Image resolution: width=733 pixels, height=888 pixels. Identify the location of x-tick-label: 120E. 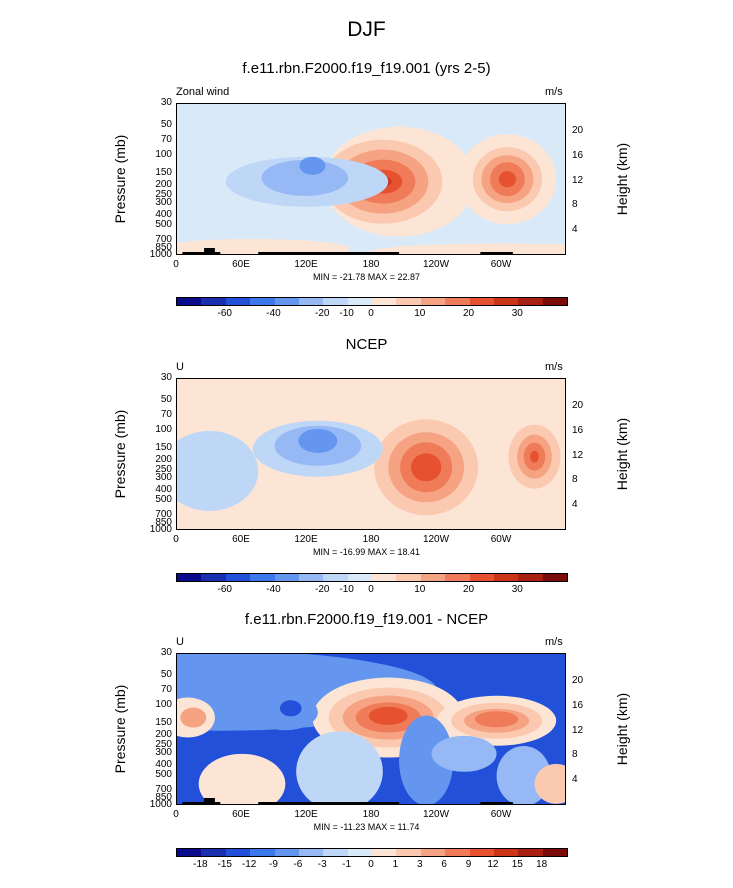
(306, 539).